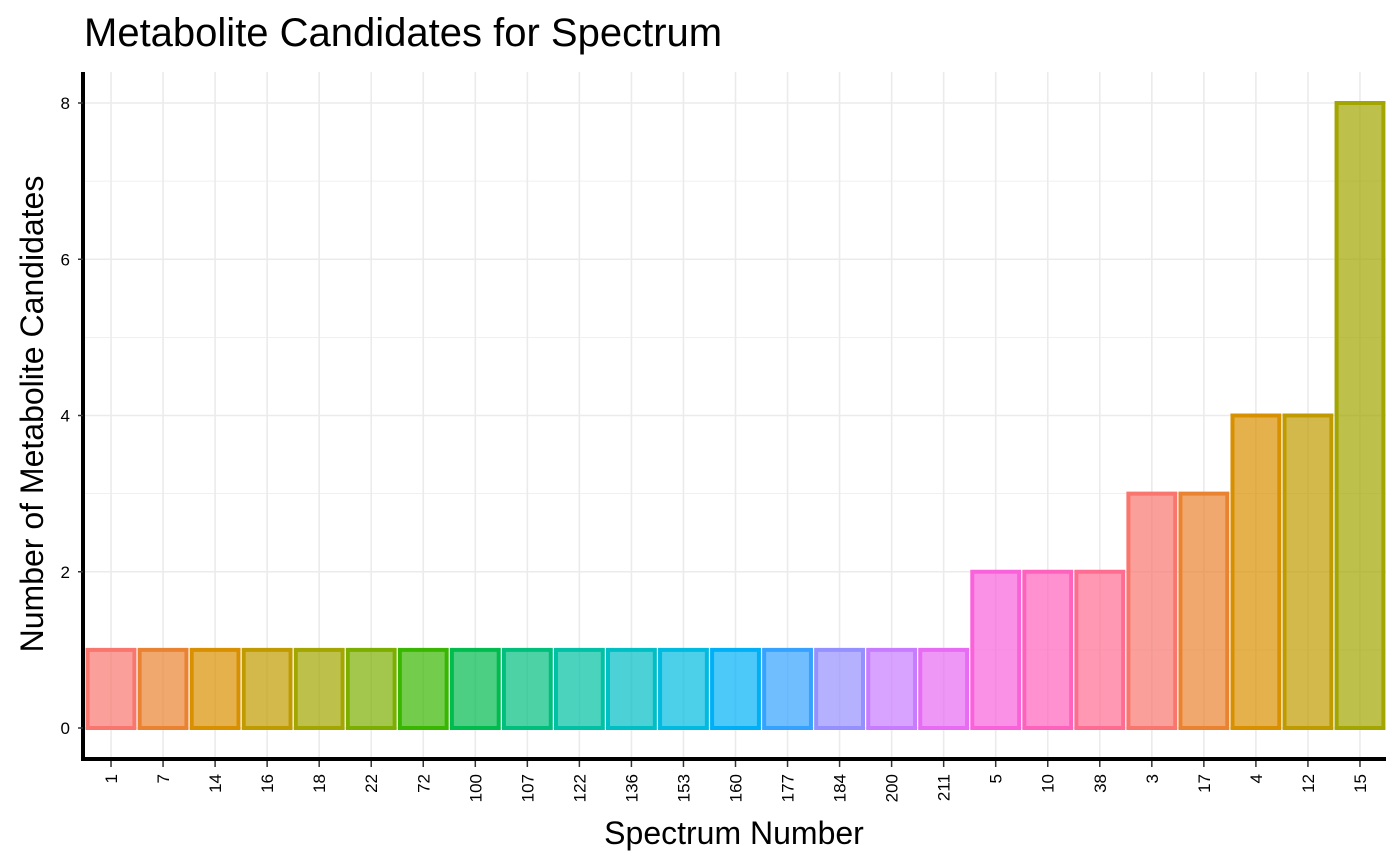  What do you see at coordinates (1152, 778) in the screenshot?
I see `x-tick-label: 3` at bounding box center [1152, 778].